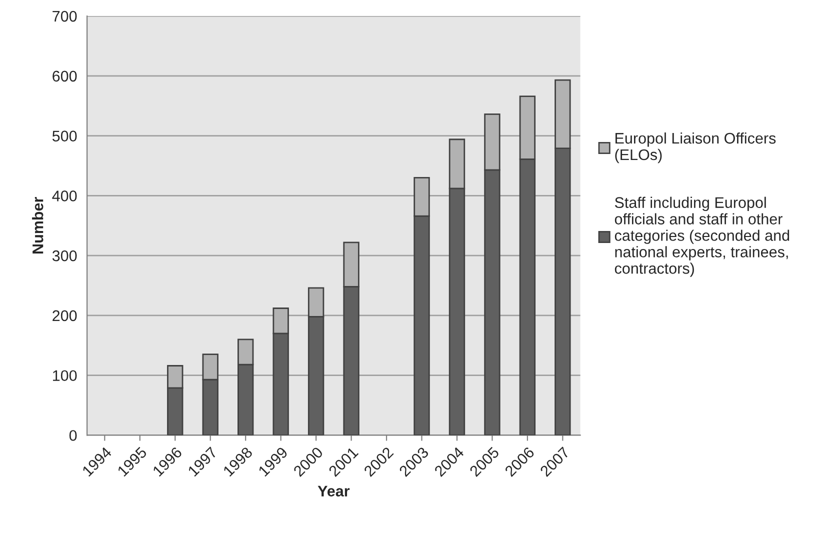  I want to click on y-tick-label: 200, so click(64, 316).